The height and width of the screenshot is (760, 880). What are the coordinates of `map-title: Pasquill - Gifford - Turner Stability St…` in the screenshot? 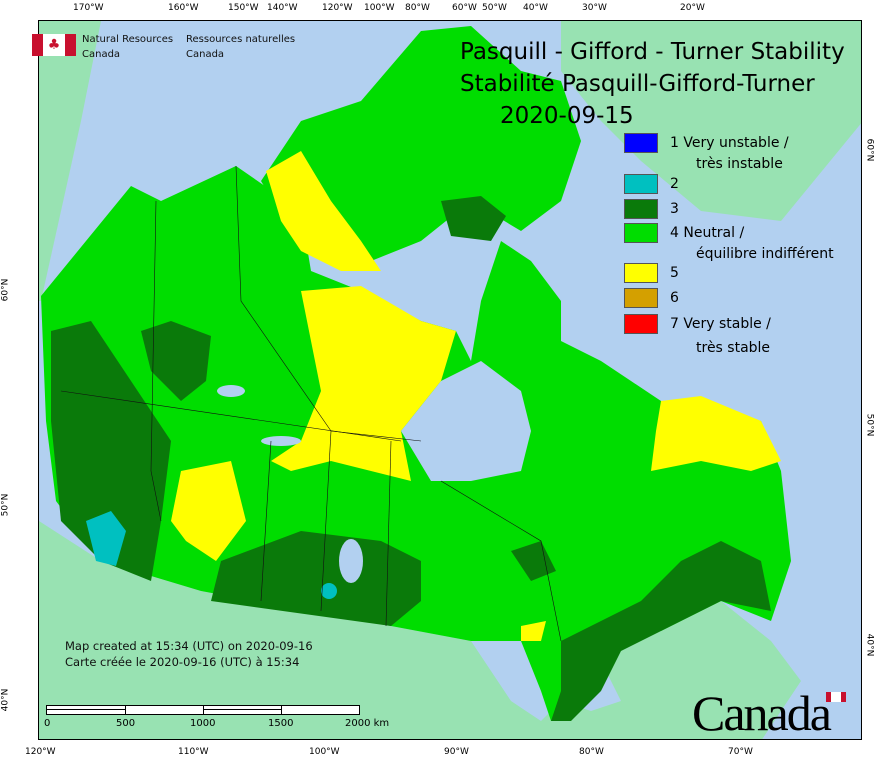 It's located at (652, 84).